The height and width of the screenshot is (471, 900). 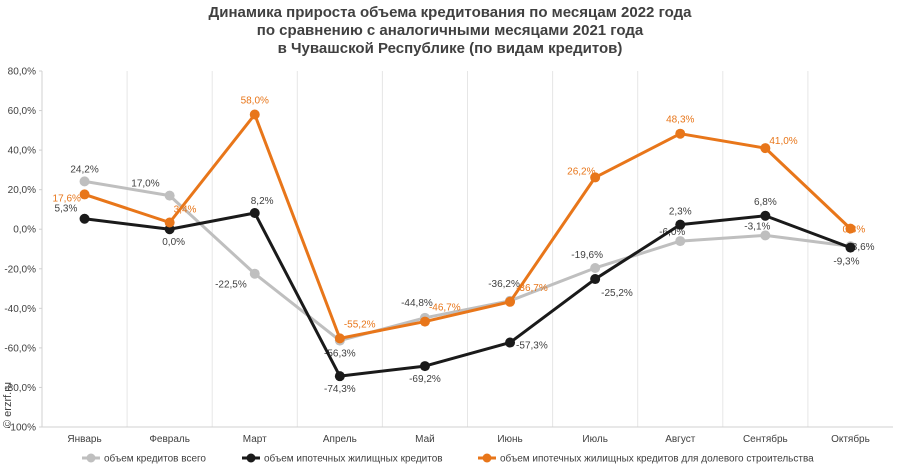 What do you see at coordinates (145, 184) in the screenshot?
I see `data-label: 17,0%` at bounding box center [145, 184].